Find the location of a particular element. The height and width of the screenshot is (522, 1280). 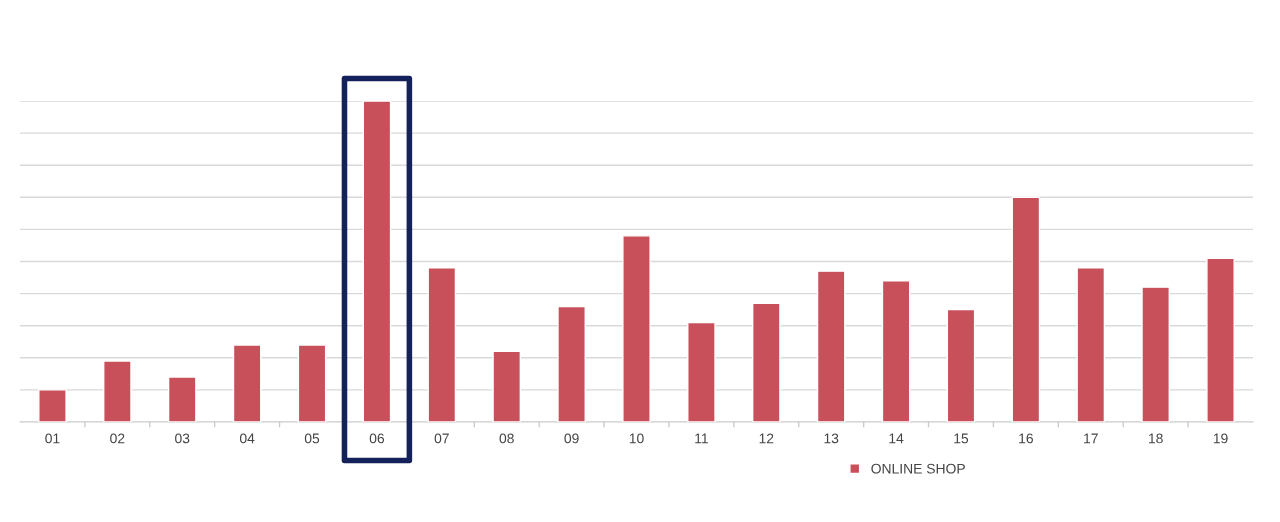

x-tick-label: 07 is located at coordinates (441, 438).